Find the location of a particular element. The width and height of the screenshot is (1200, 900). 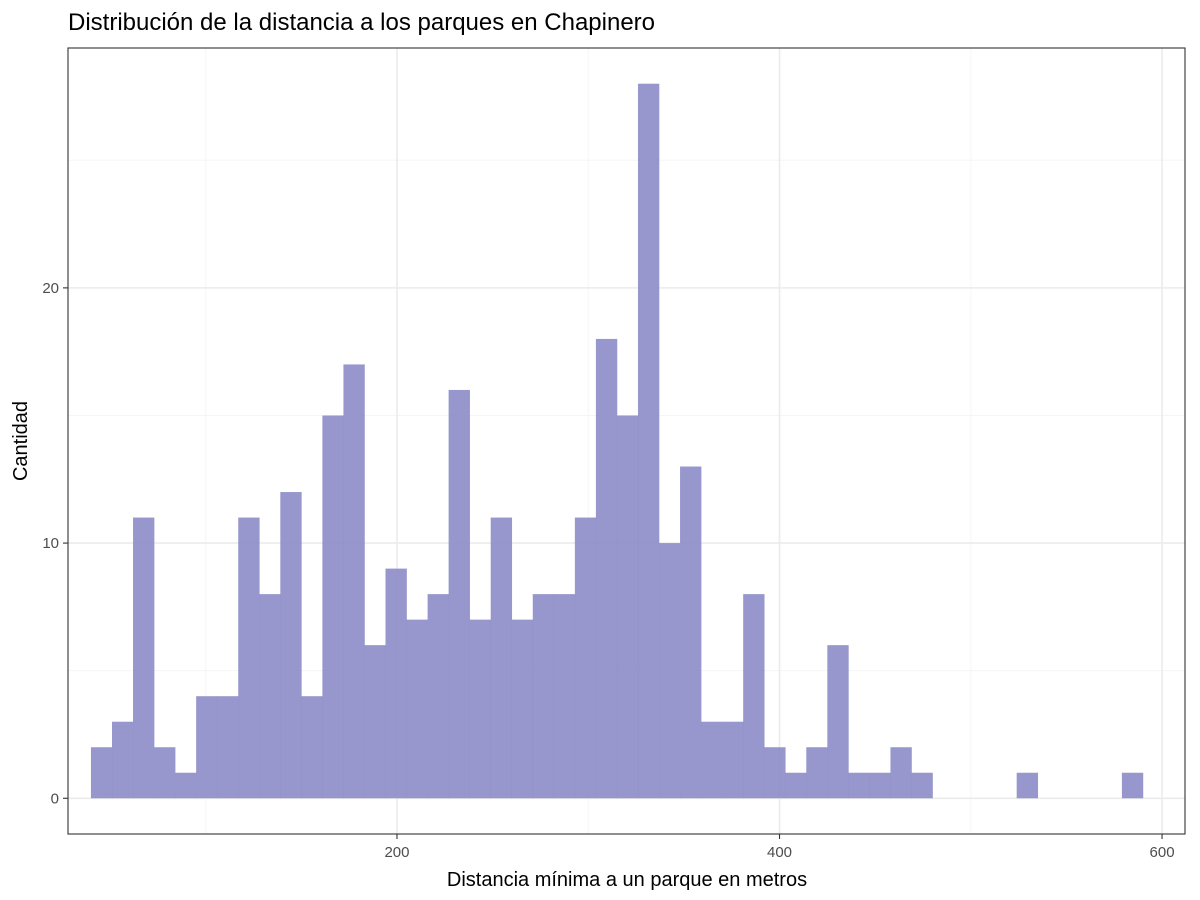

x-tick-label: 600 is located at coordinates (1162, 852).